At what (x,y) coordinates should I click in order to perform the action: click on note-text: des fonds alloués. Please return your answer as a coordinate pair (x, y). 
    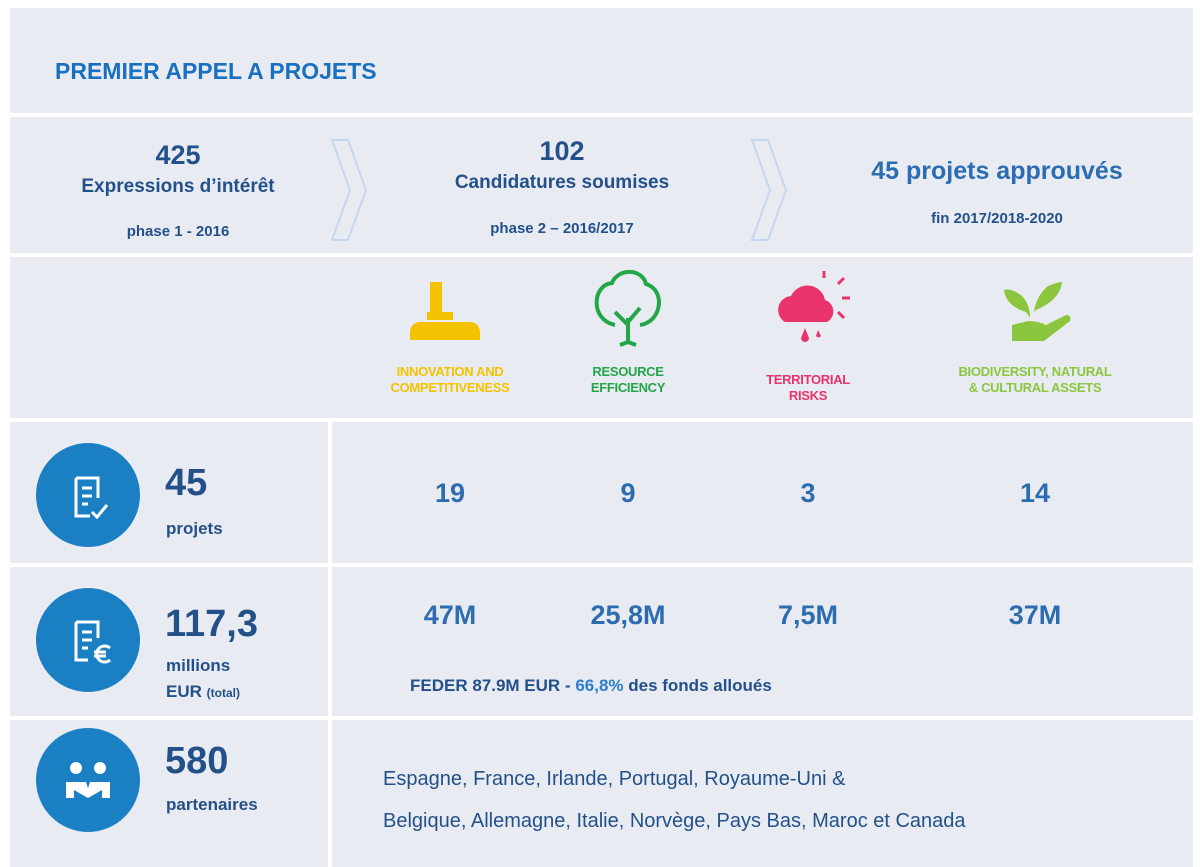
    Looking at the image, I should click on (697, 685).